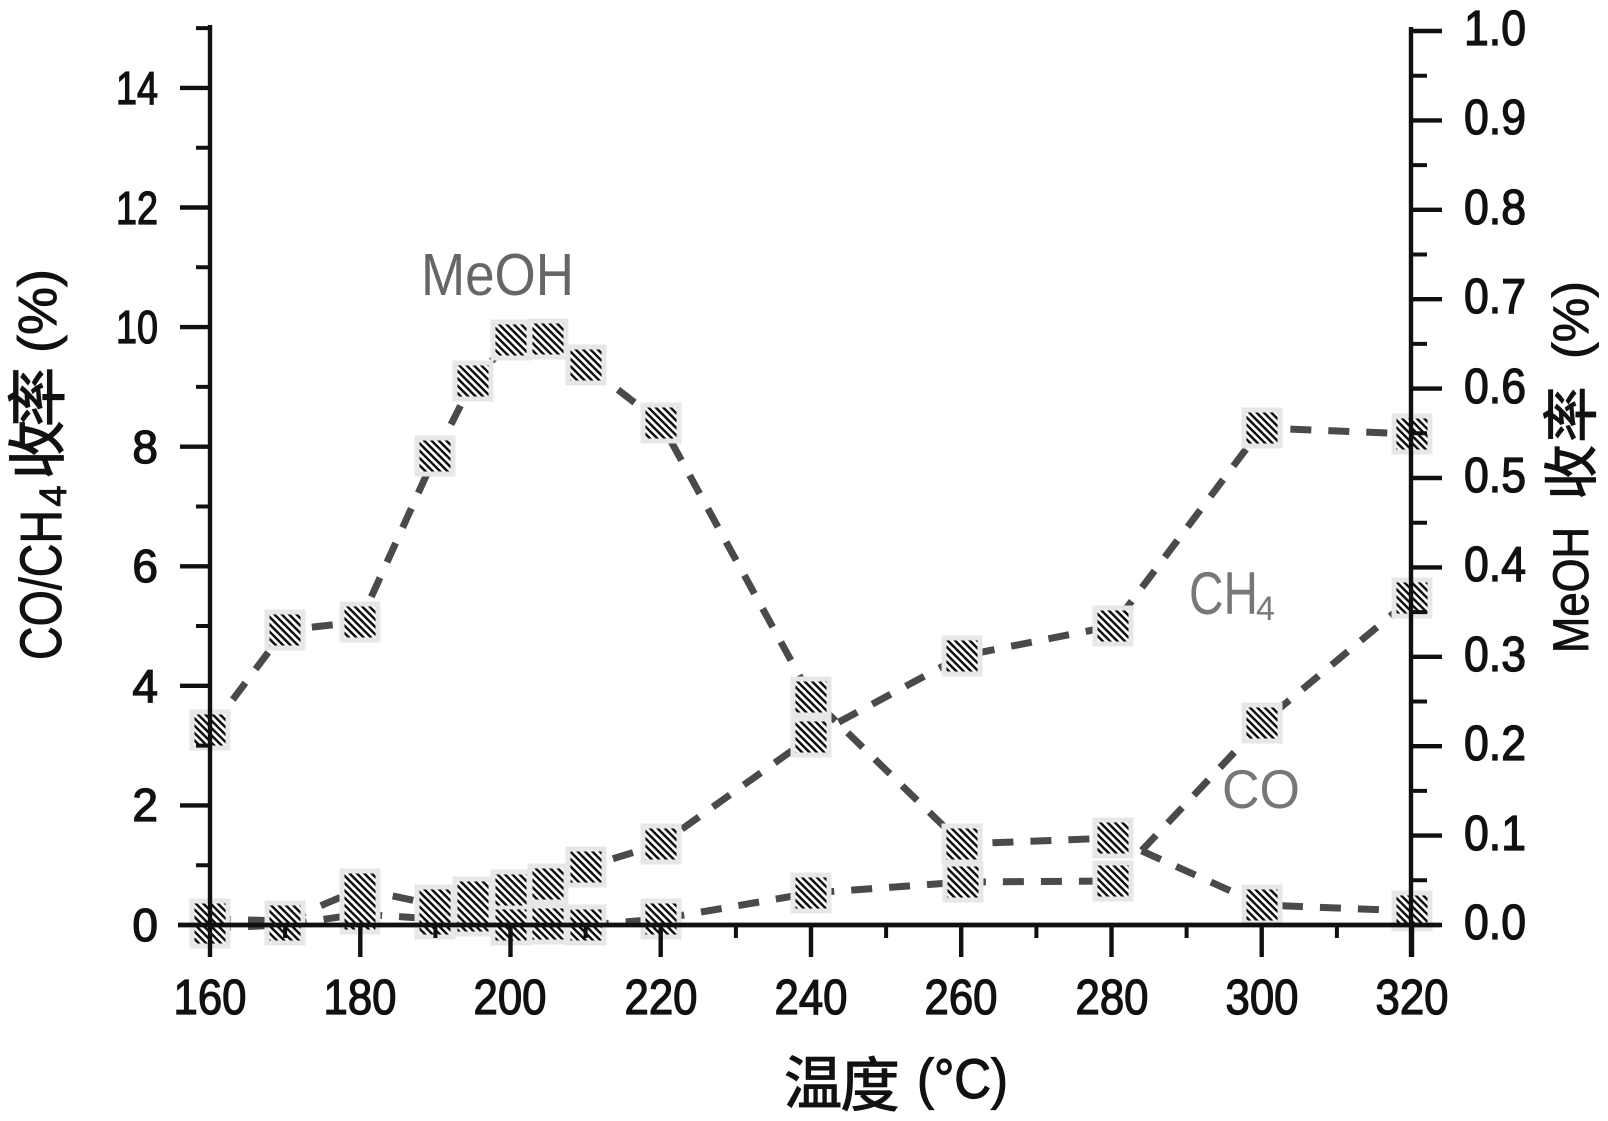 The width and height of the screenshot is (1608, 1121). I want to click on svg-text: 300, so click(1262, 998).